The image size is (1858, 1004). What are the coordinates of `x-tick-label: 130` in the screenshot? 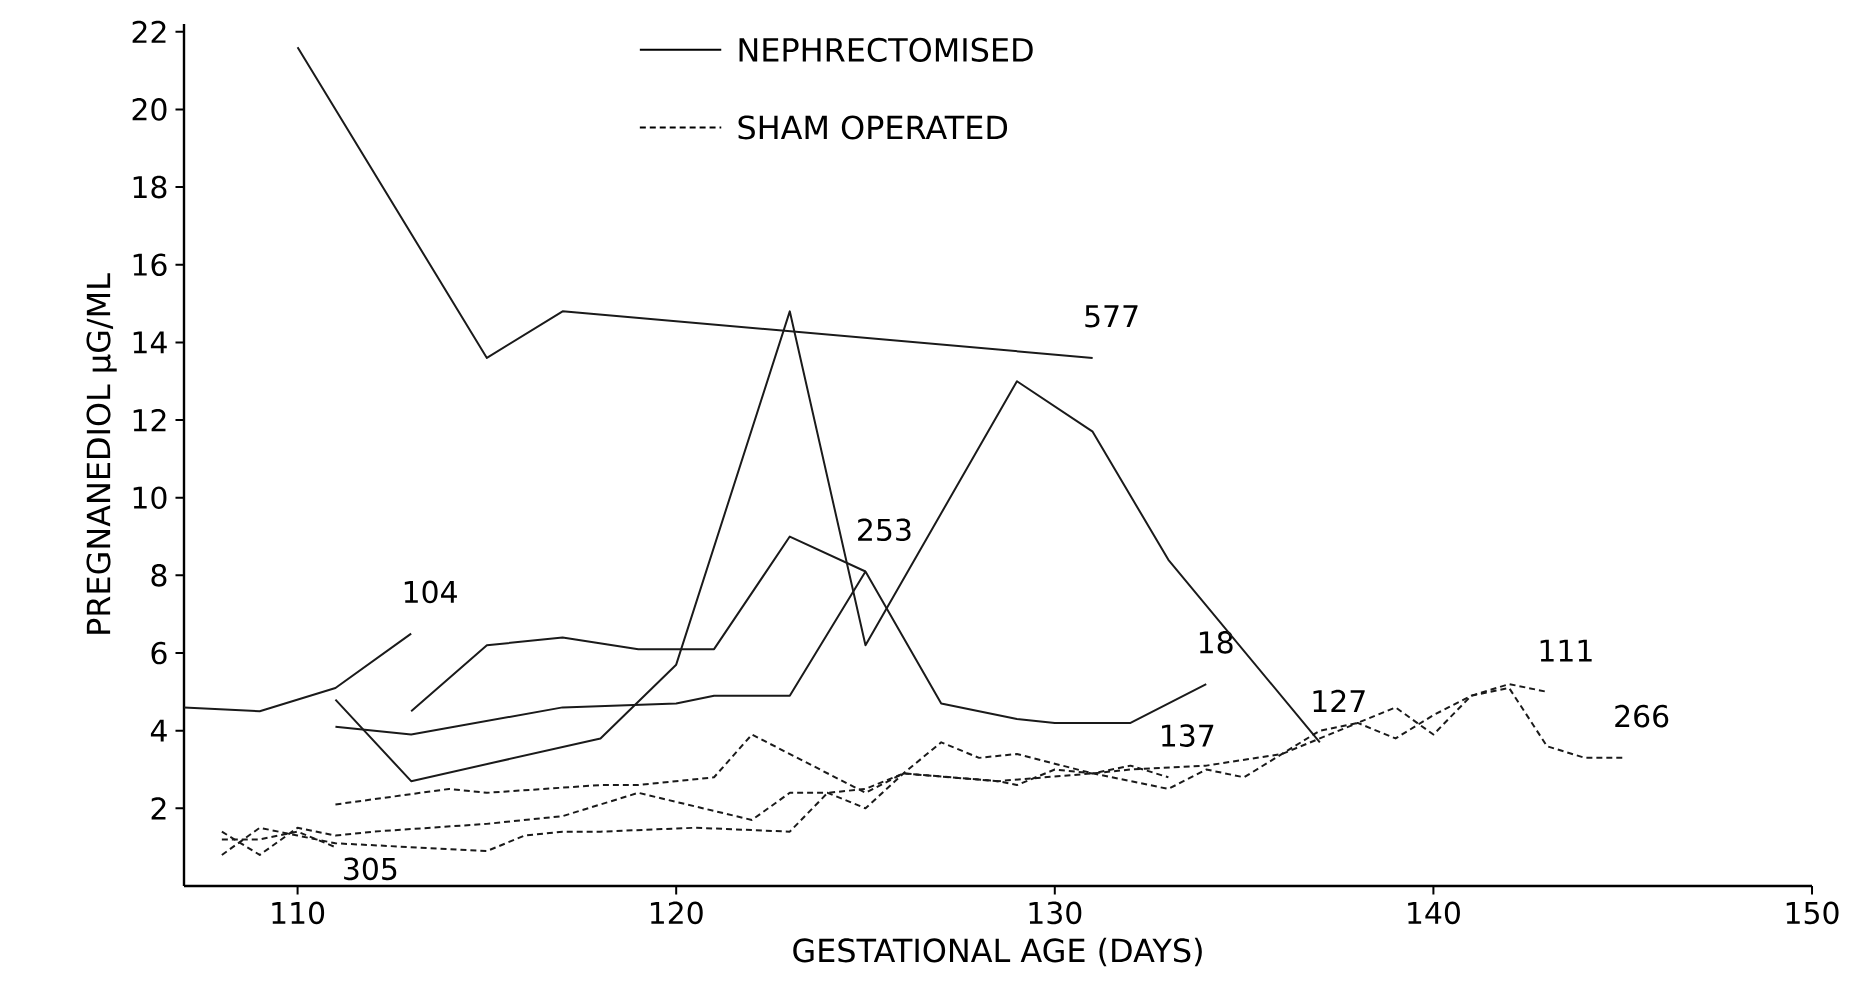 It's located at (1055, 913).